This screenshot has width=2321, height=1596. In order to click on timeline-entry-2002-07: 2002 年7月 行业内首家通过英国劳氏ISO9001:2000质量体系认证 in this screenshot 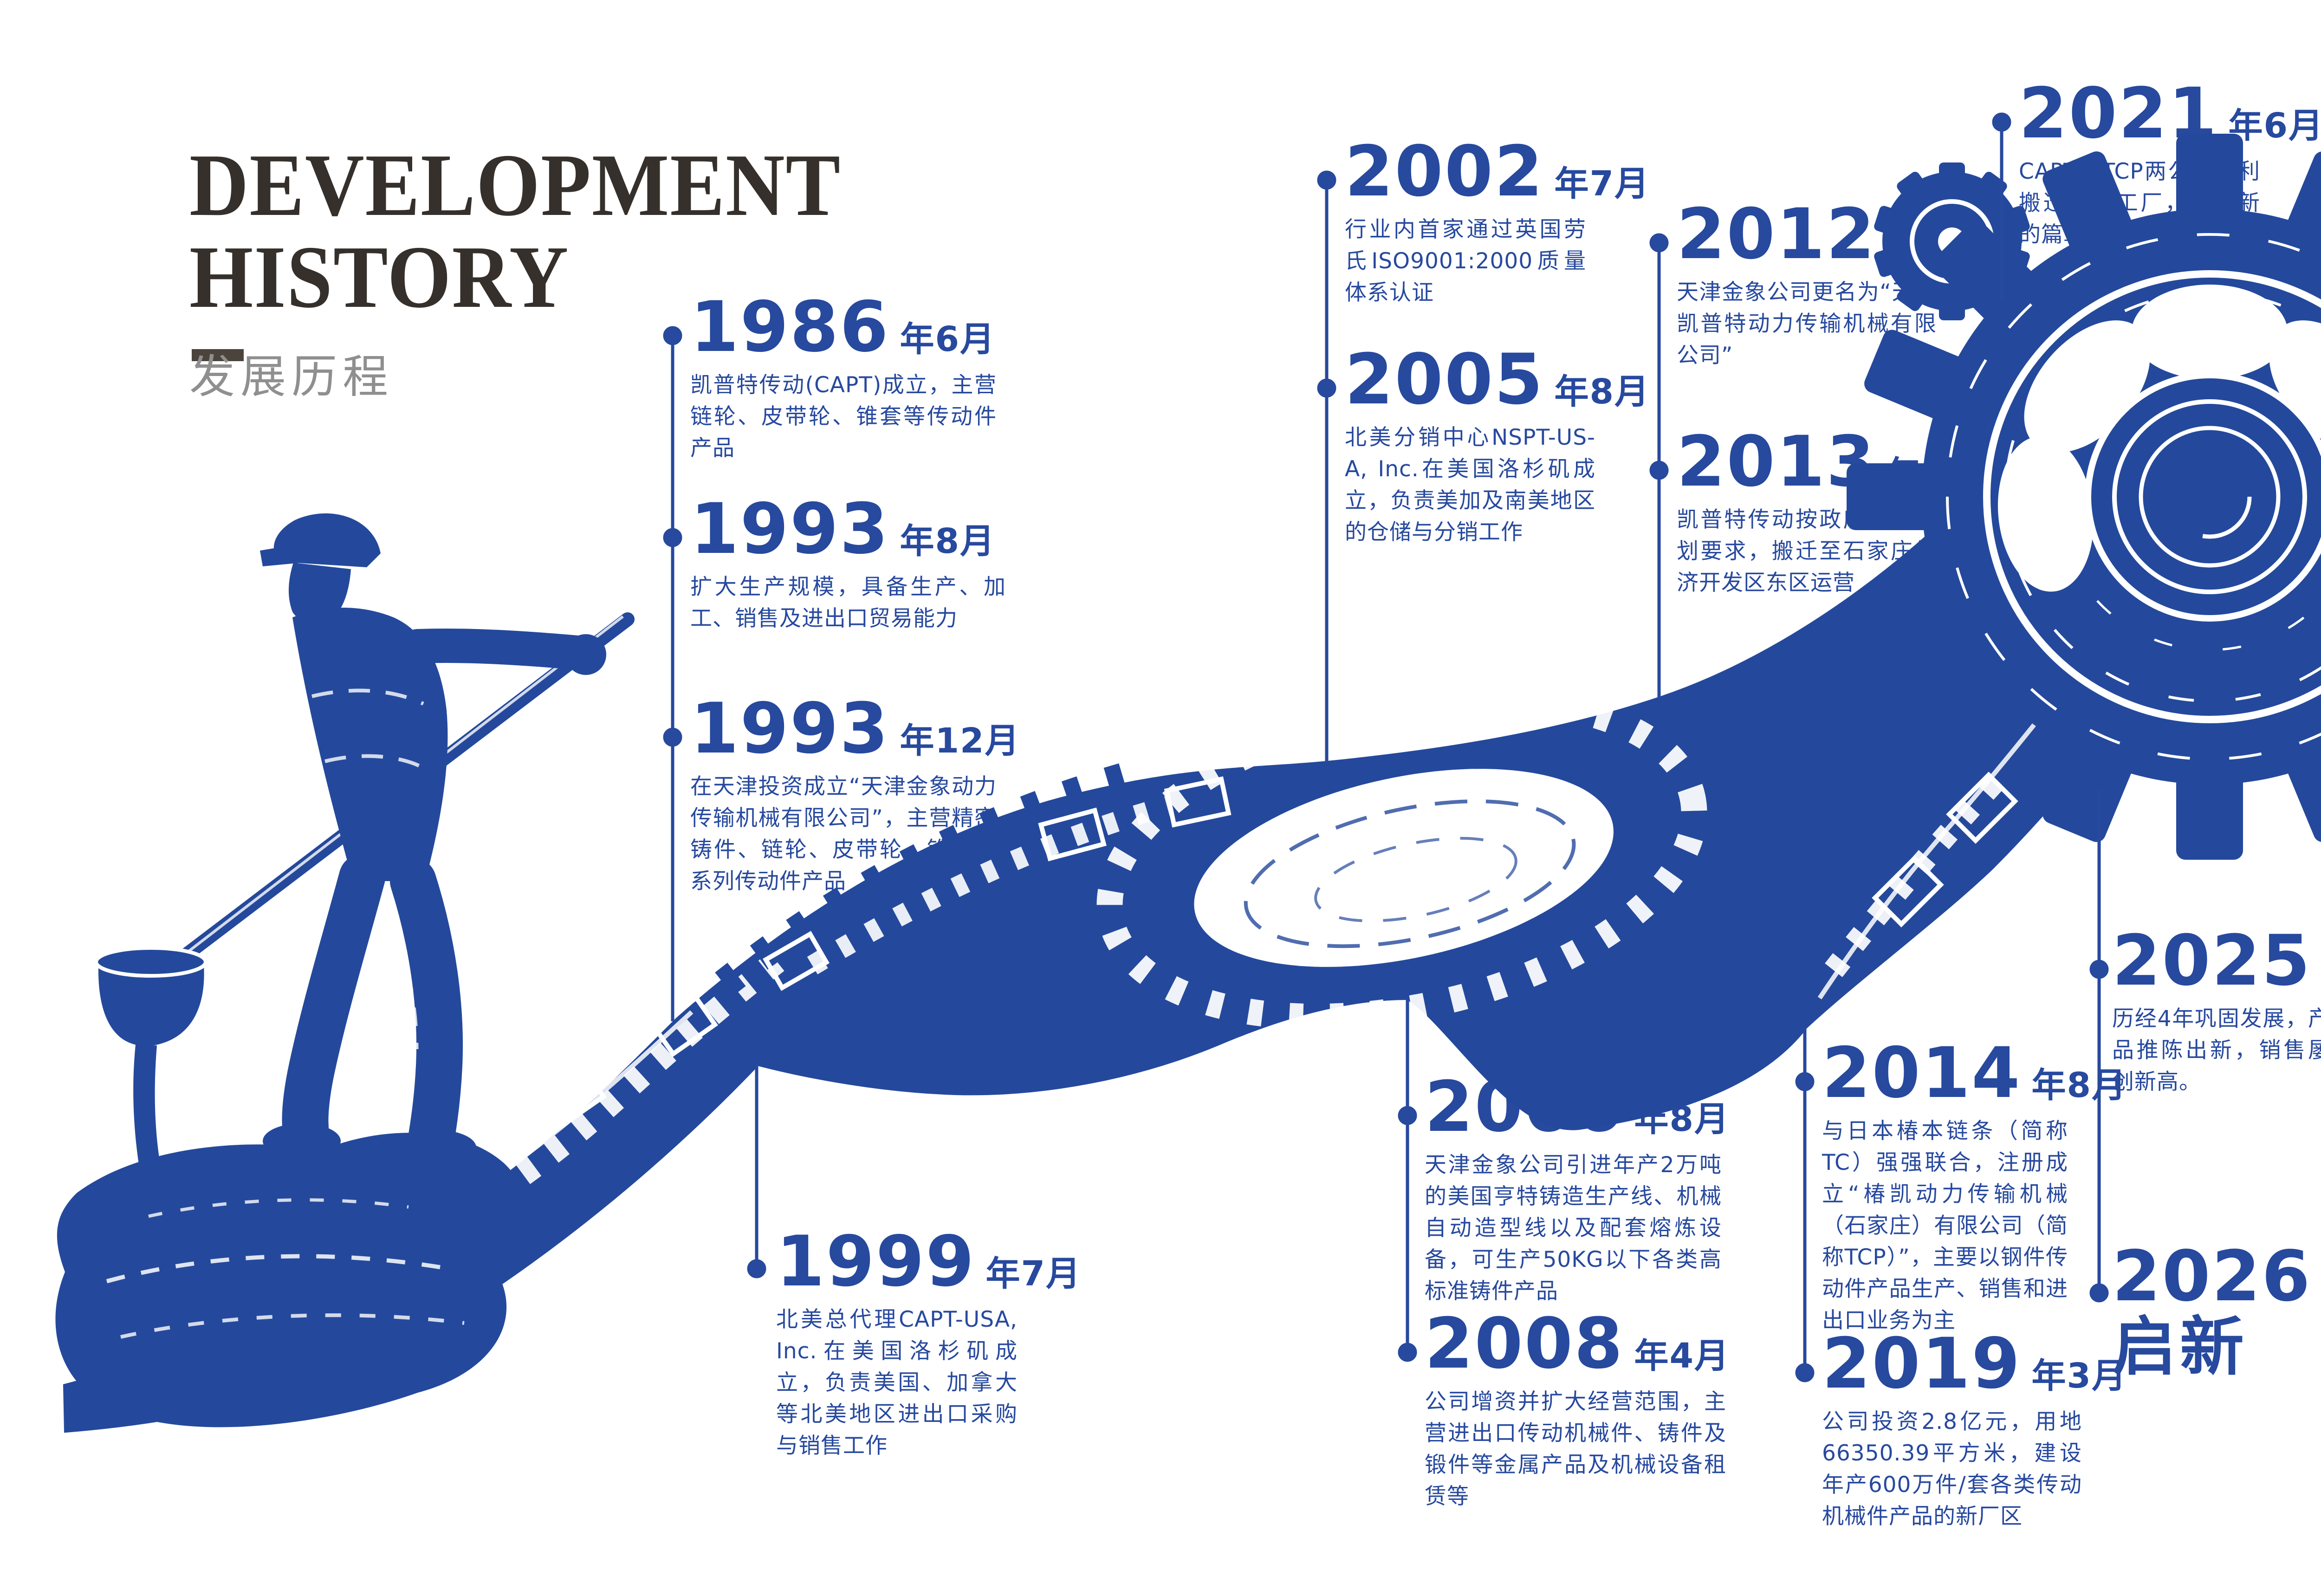, I will do `click(1497, 220)`.